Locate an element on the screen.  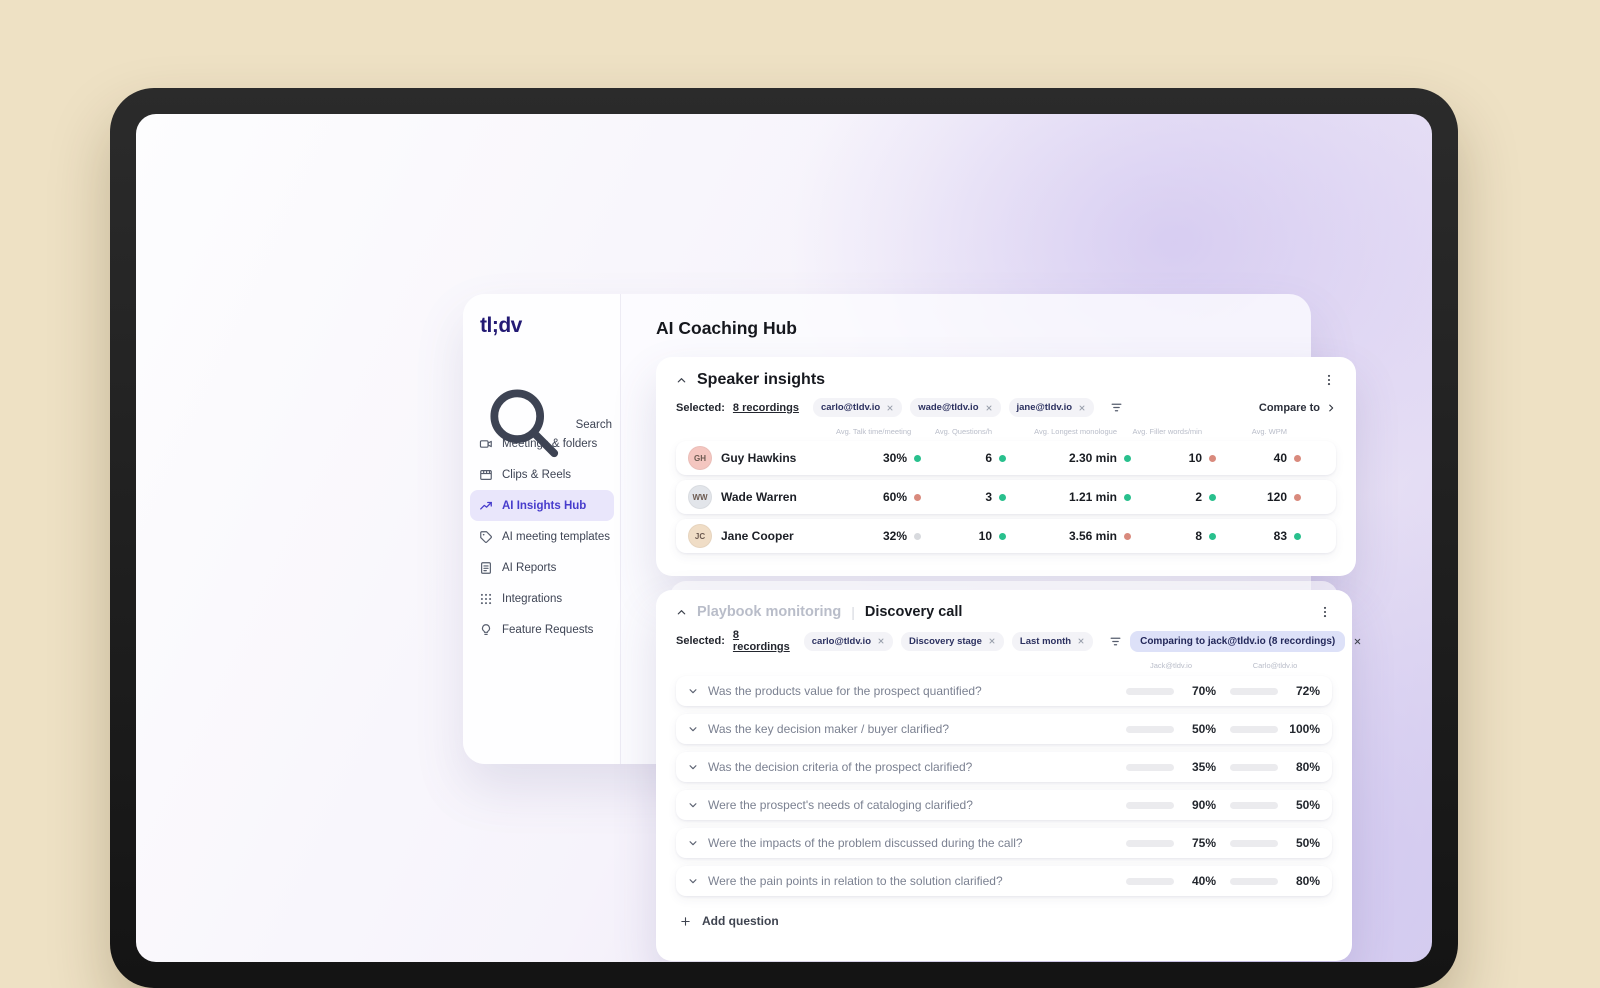
plus-icon is located at coordinates (685, 921).